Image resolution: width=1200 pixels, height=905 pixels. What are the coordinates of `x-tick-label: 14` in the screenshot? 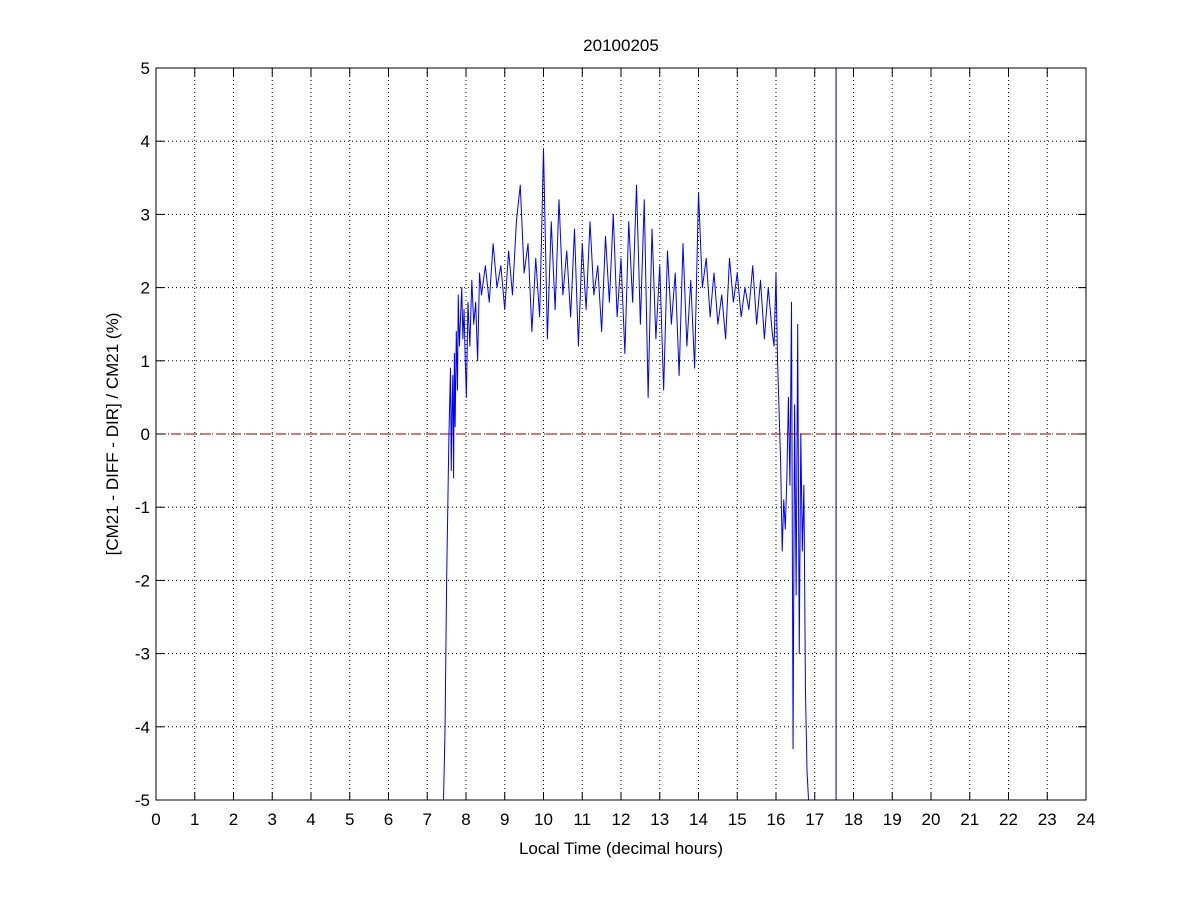 It's located at (698, 819).